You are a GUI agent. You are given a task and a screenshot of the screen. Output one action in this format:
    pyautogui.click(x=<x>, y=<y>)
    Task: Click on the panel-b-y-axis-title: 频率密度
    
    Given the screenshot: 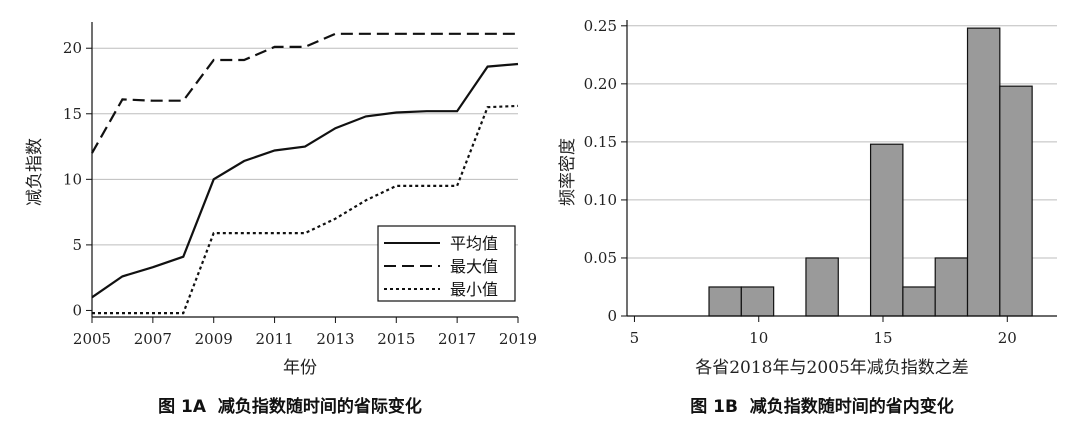 What is the action you would take?
    pyautogui.click(x=568, y=172)
    